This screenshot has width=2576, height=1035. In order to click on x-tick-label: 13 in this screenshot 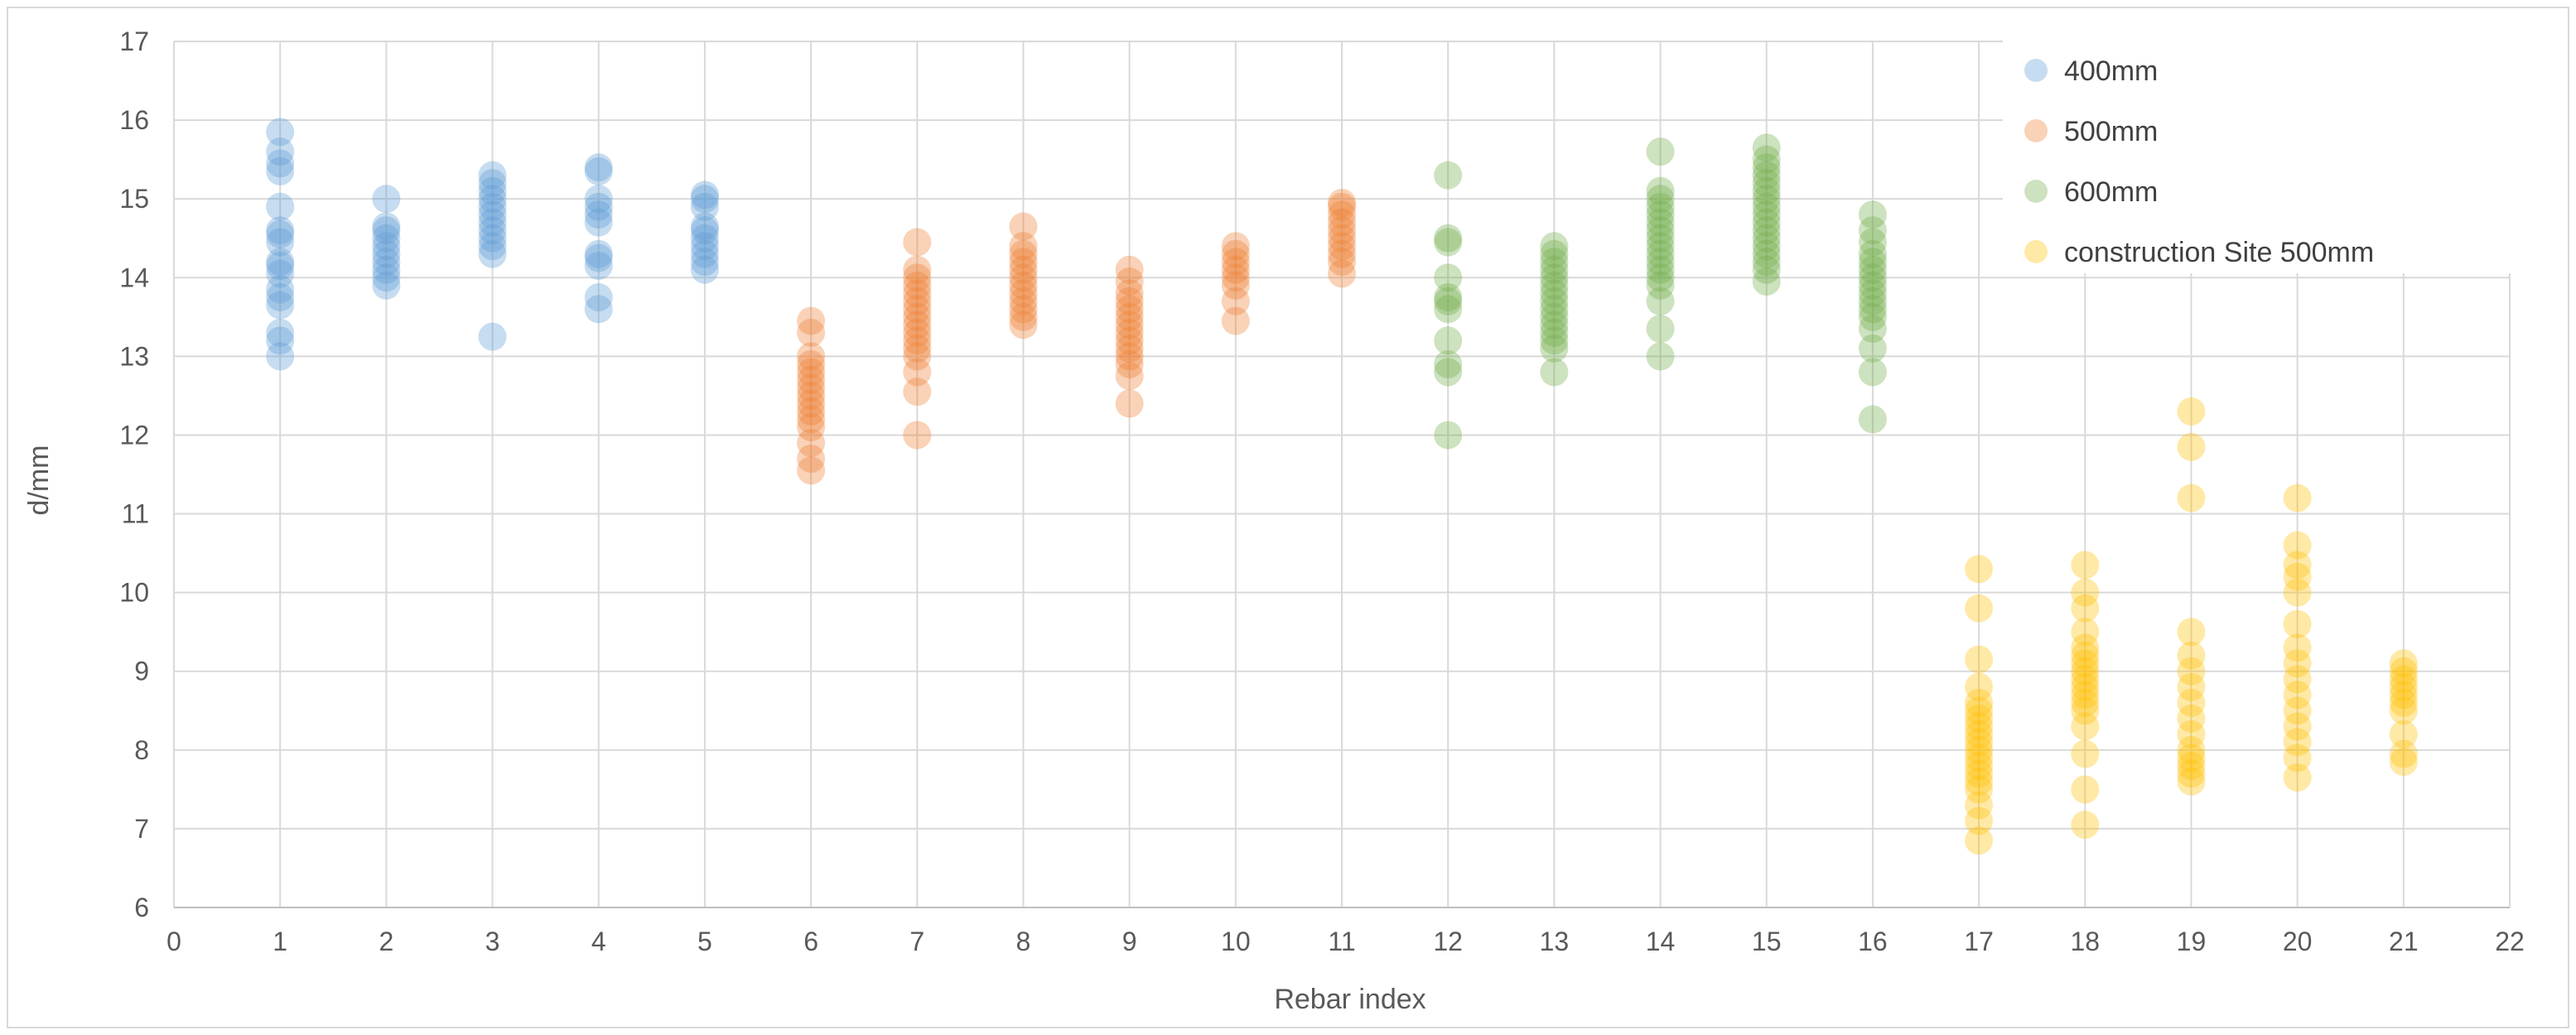, I will do `click(1555, 941)`.